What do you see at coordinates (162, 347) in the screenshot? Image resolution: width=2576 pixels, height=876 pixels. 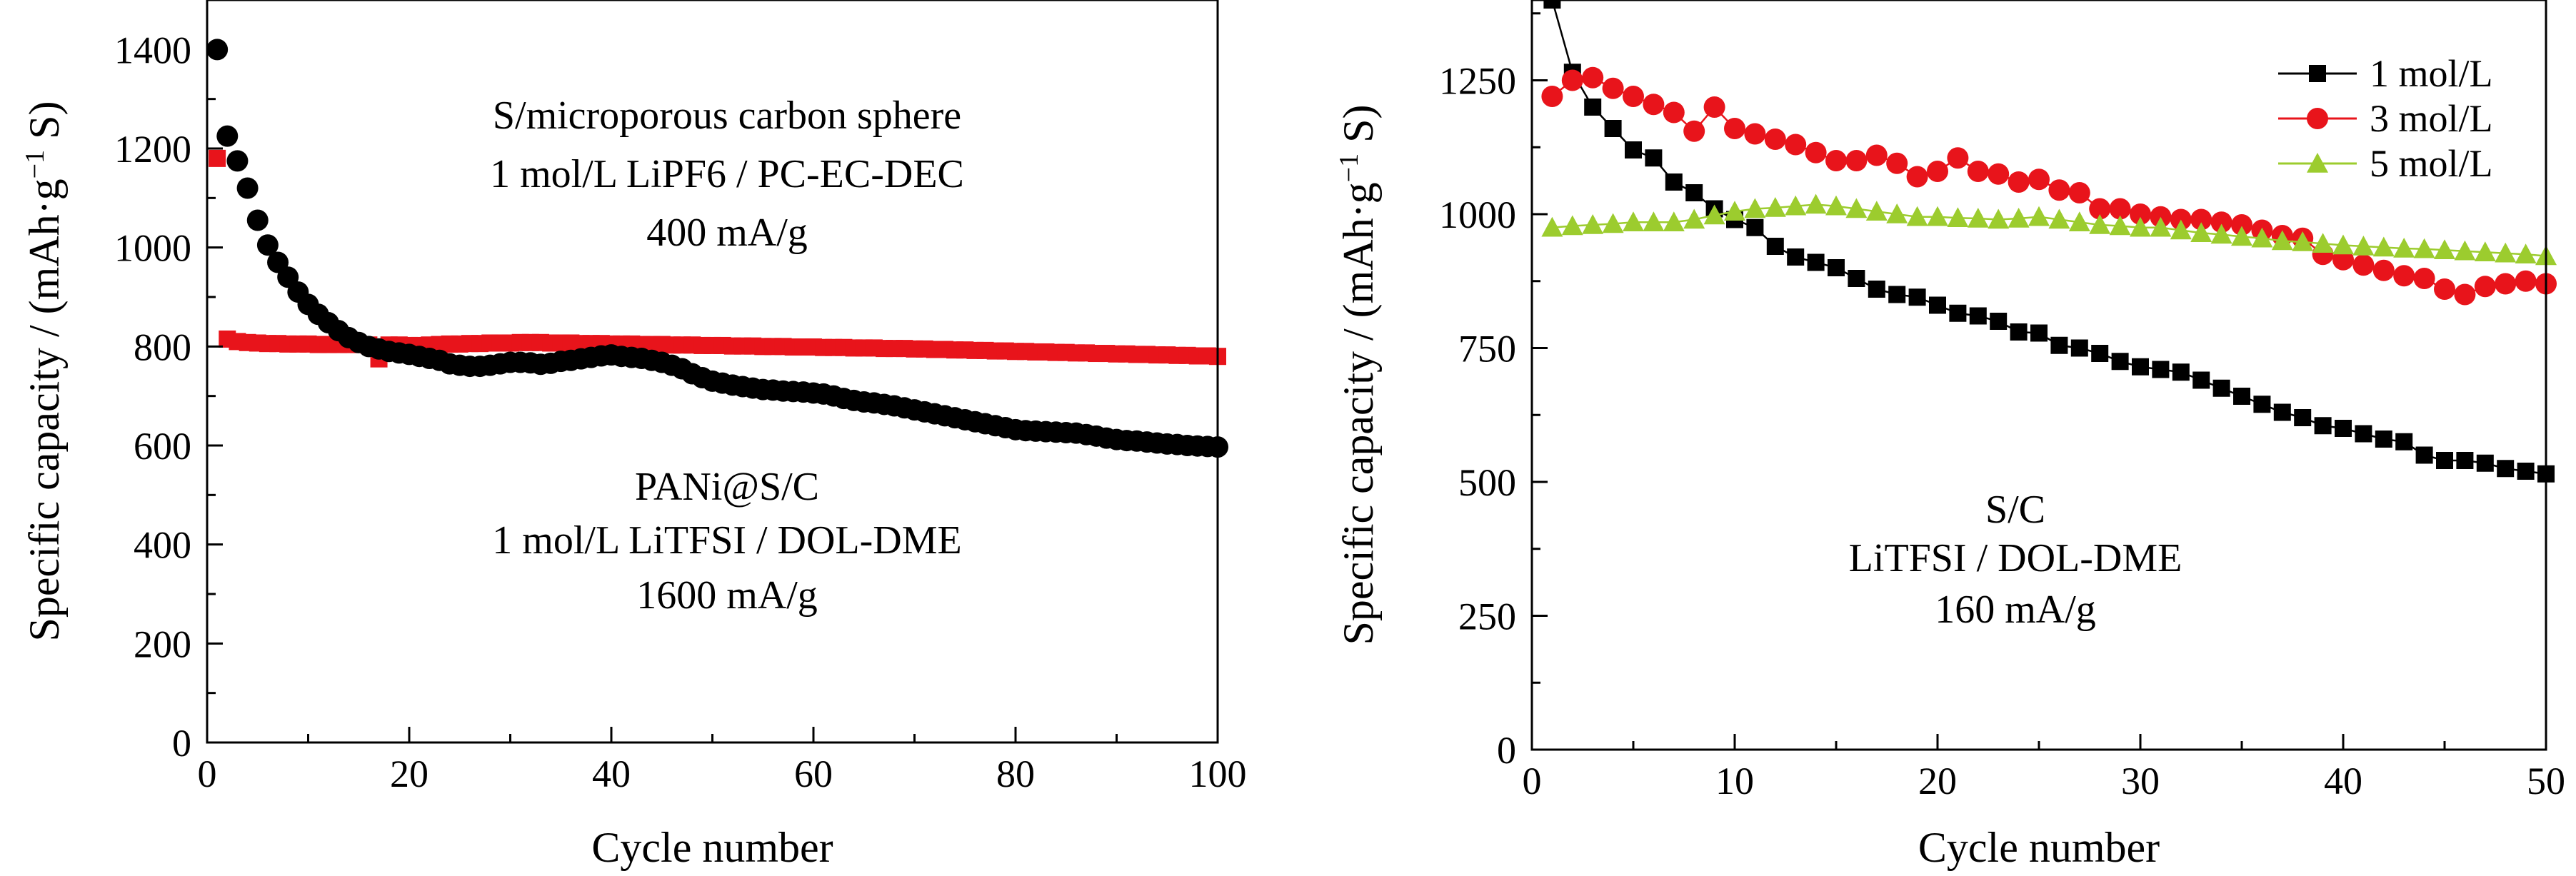 I see `left-y-tick-label: 800` at bounding box center [162, 347].